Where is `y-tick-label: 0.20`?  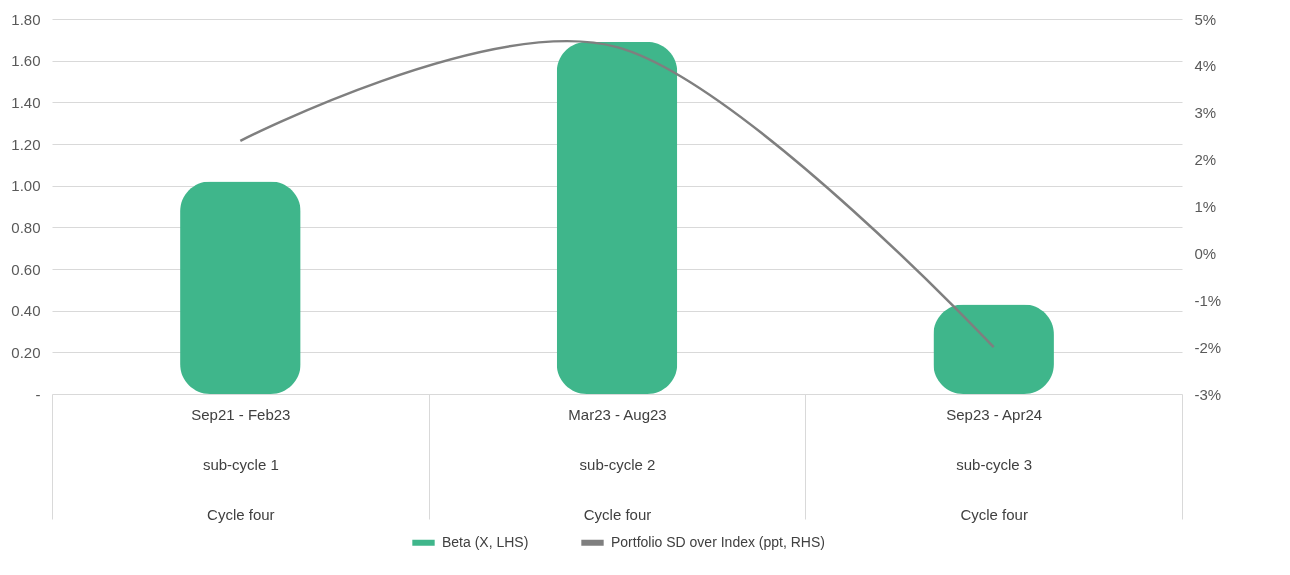 y-tick-label: 0.20 is located at coordinates (26, 352).